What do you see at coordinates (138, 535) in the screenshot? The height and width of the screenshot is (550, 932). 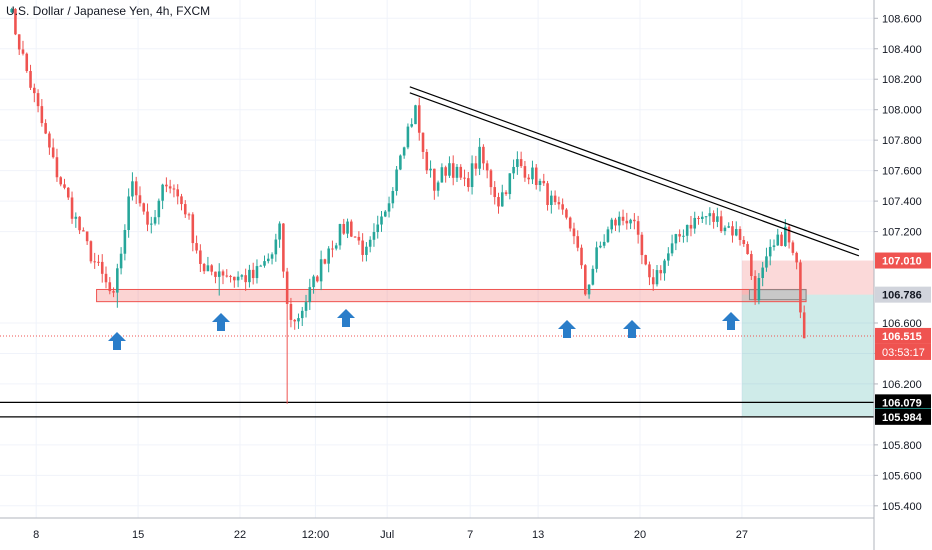 I see `time-tick-label: 15` at bounding box center [138, 535].